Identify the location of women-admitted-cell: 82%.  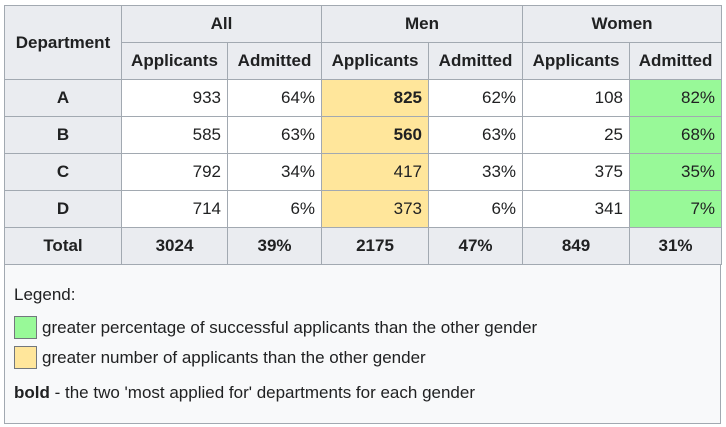
(676, 98).